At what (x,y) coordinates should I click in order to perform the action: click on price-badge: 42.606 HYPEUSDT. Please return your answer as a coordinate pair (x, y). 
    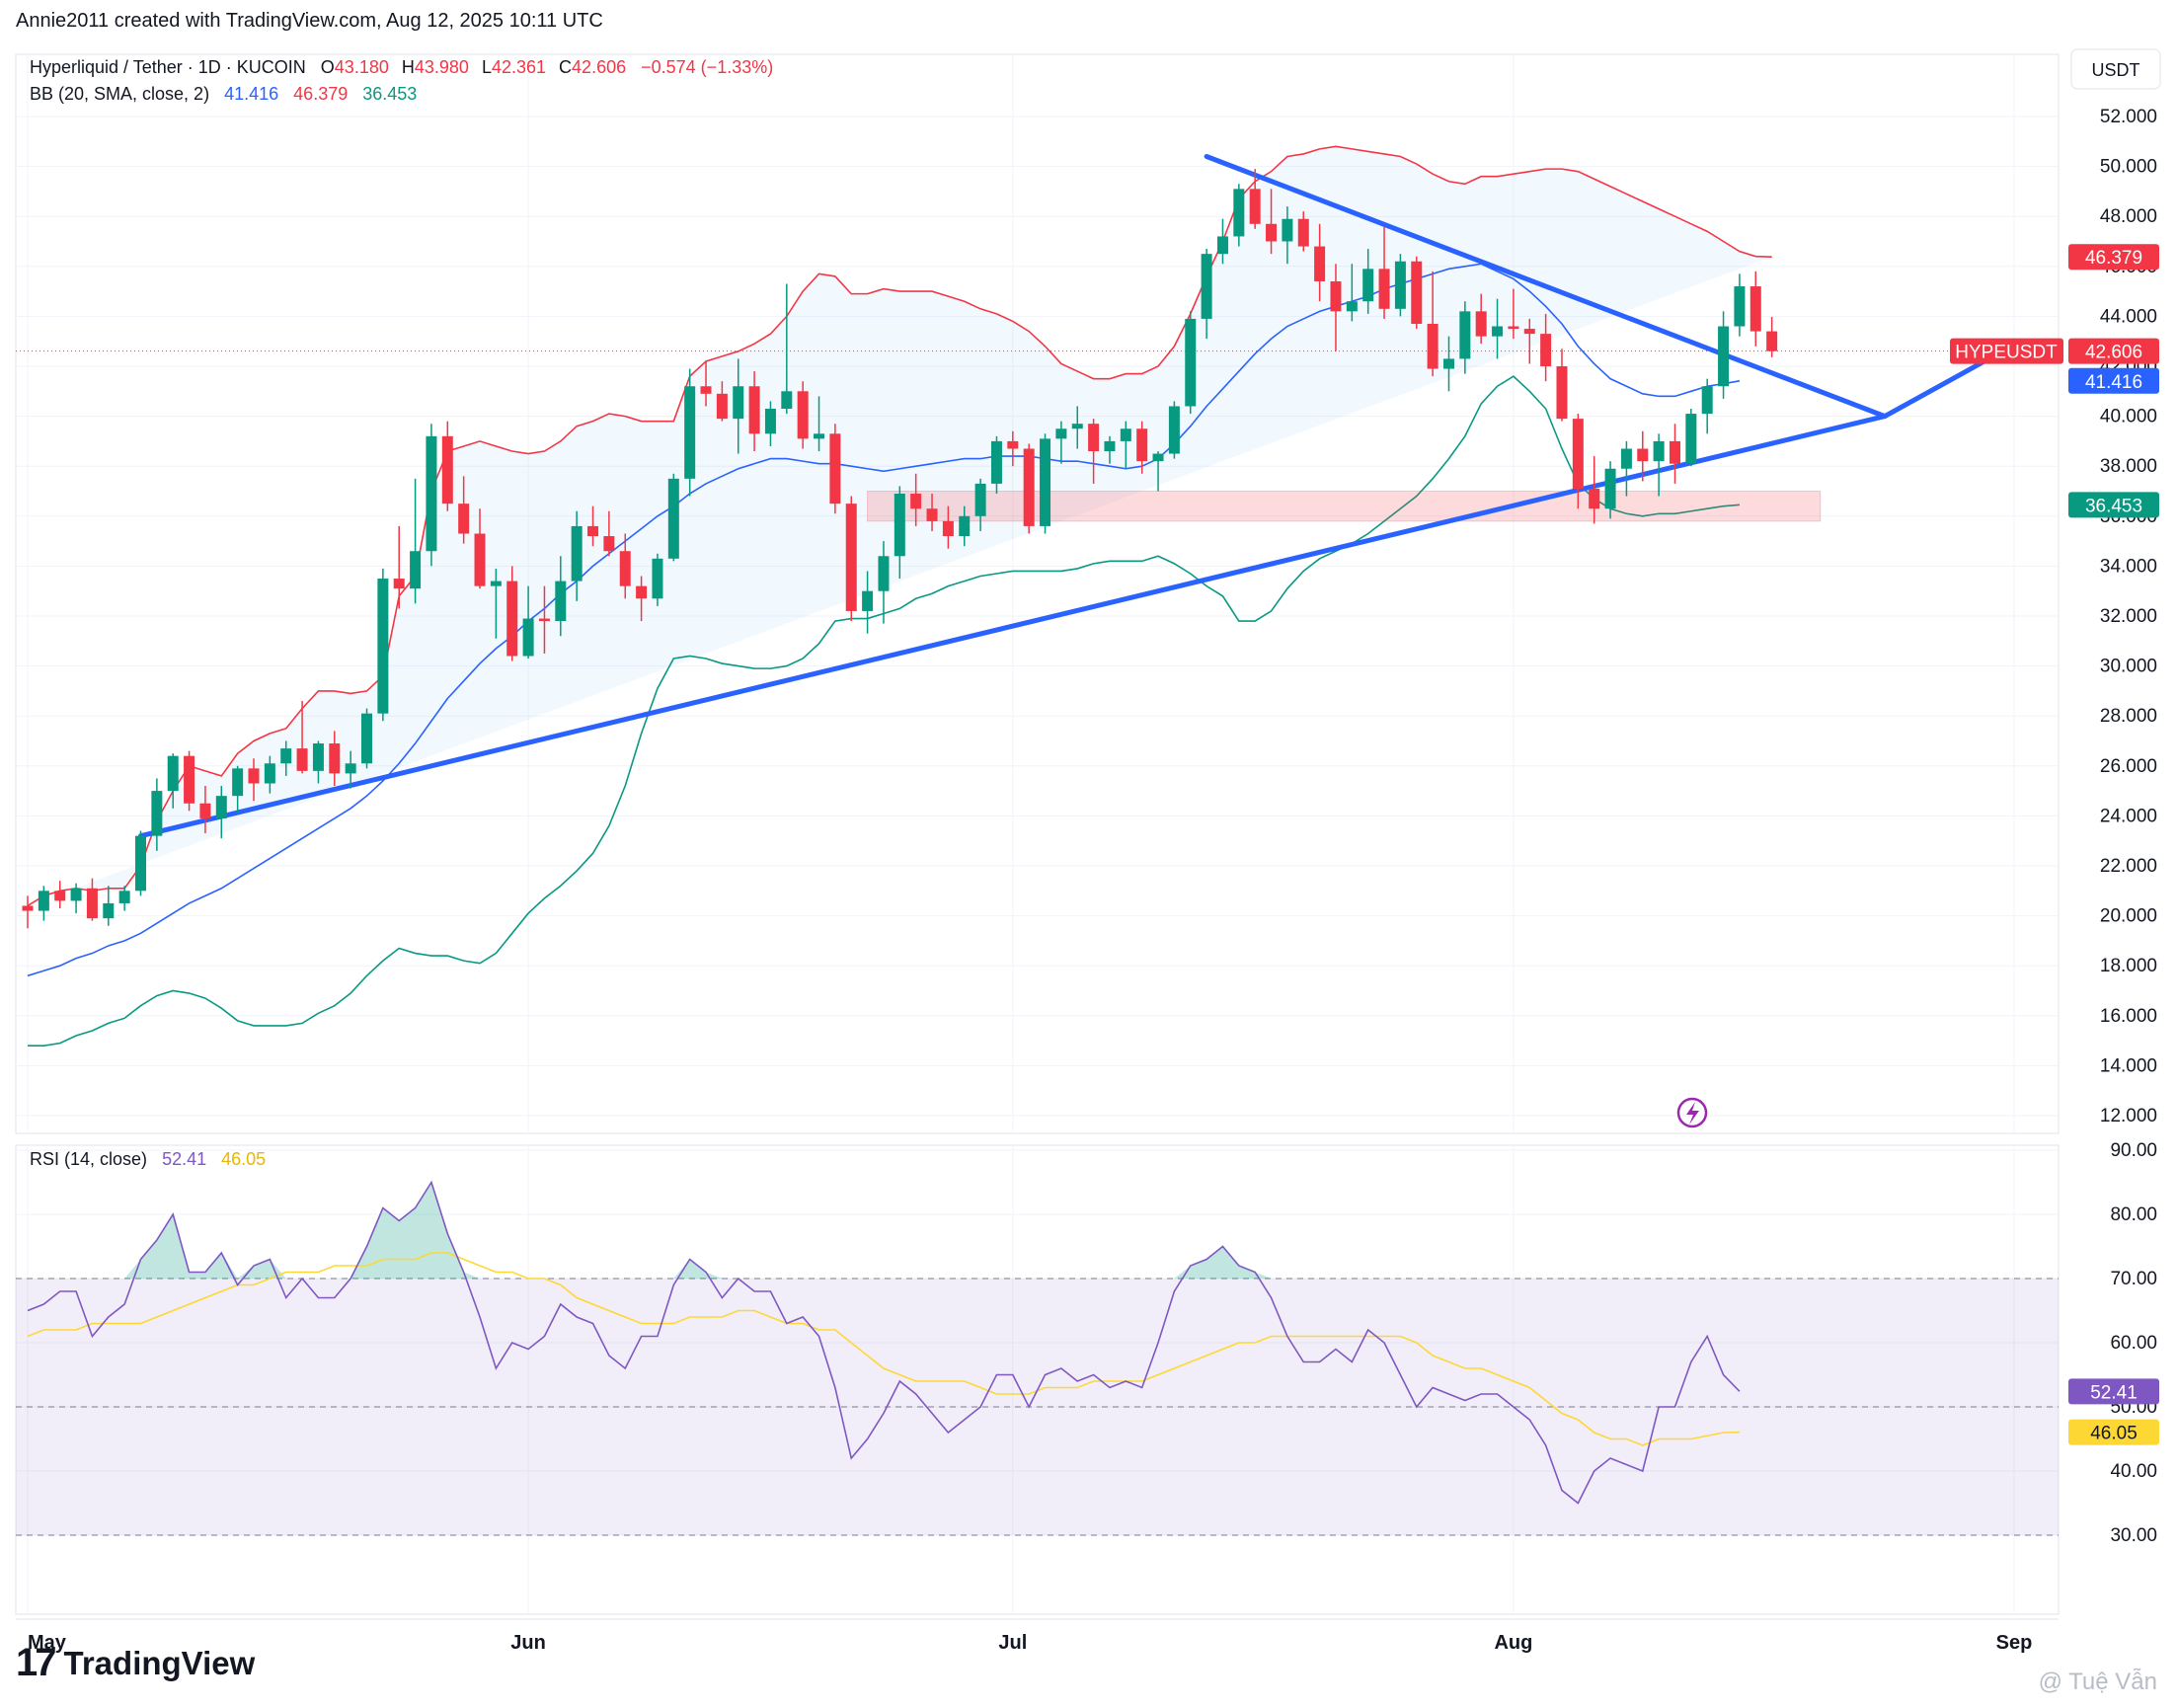
    Looking at the image, I should click on (2055, 351).